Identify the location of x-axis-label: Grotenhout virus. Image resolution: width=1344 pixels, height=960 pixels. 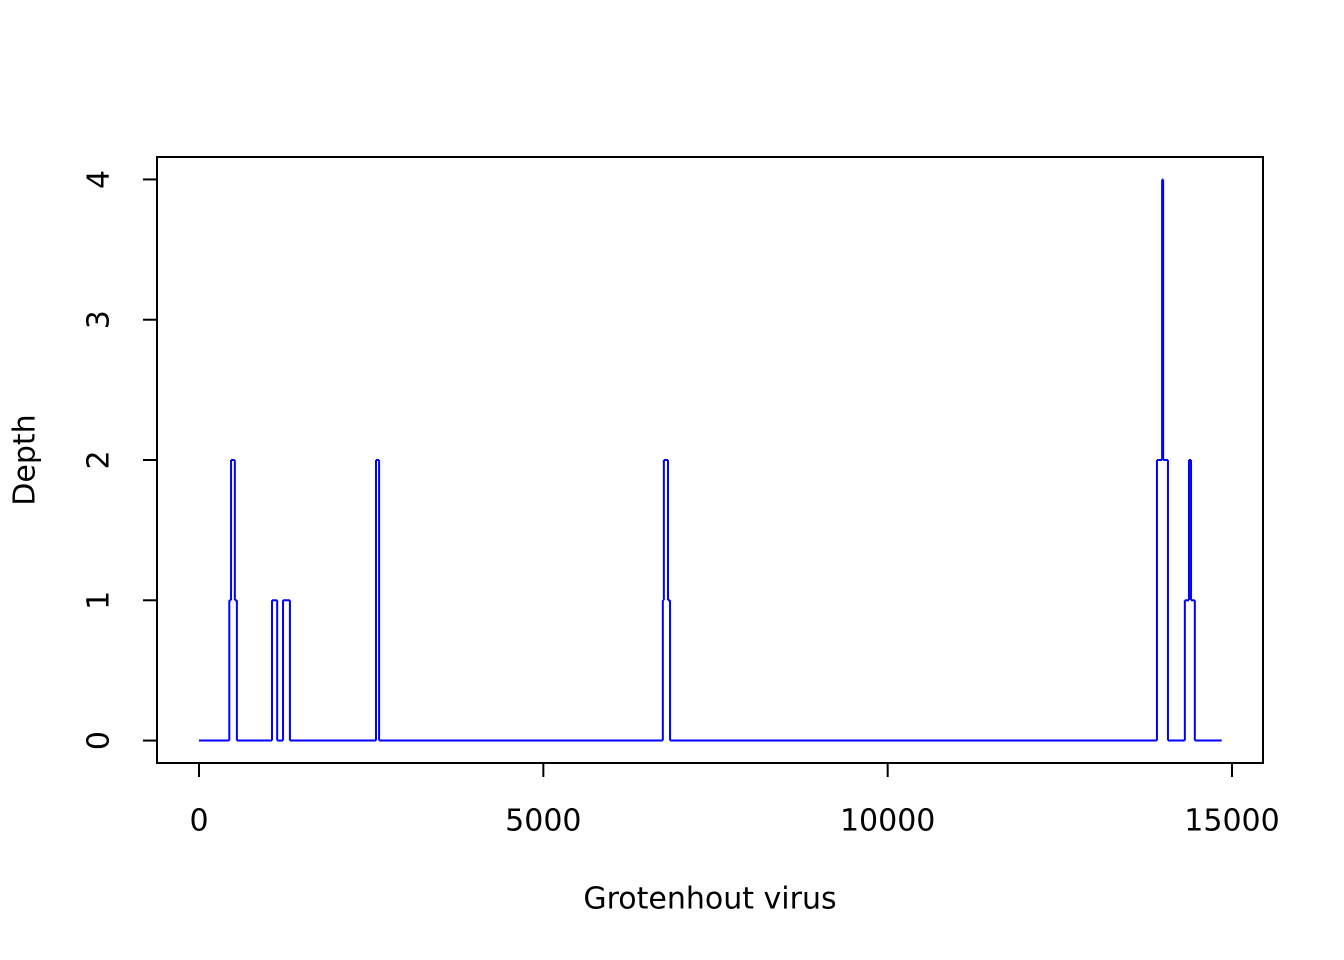
(709, 899).